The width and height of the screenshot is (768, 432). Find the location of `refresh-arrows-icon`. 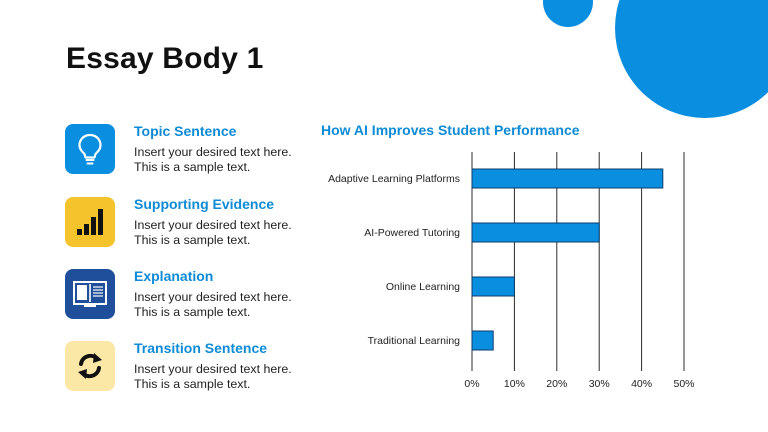

refresh-arrows-icon is located at coordinates (90, 366).